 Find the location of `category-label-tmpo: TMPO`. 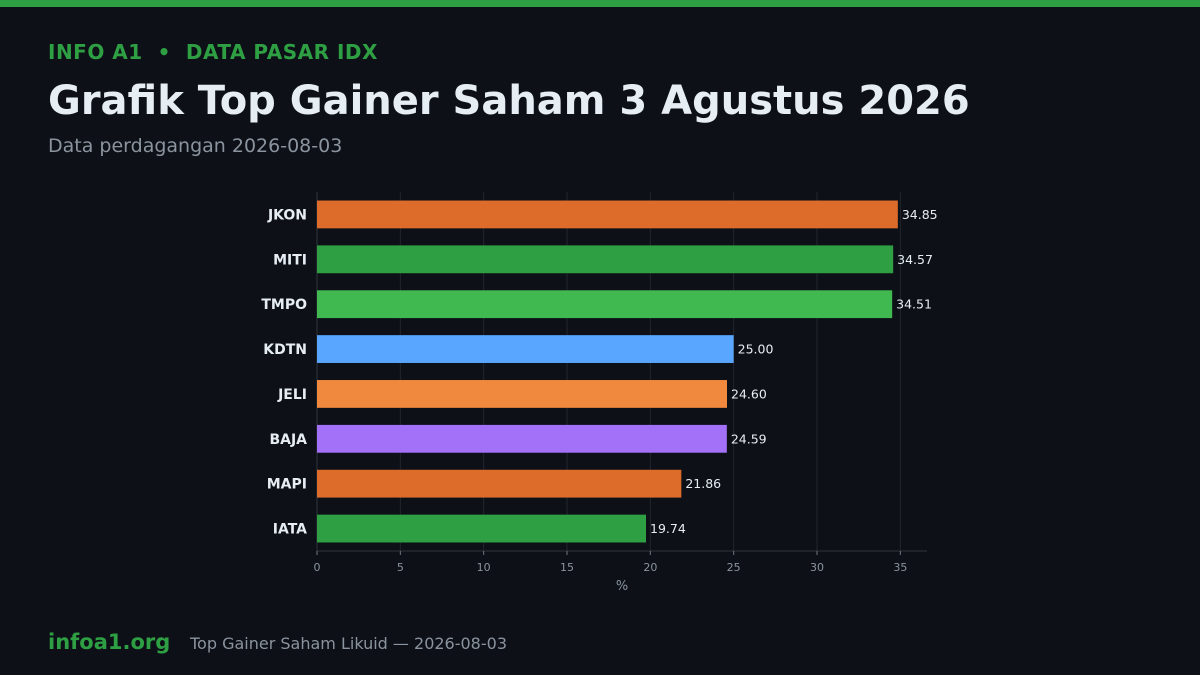

category-label-tmpo: TMPO is located at coordinates (284, 305).